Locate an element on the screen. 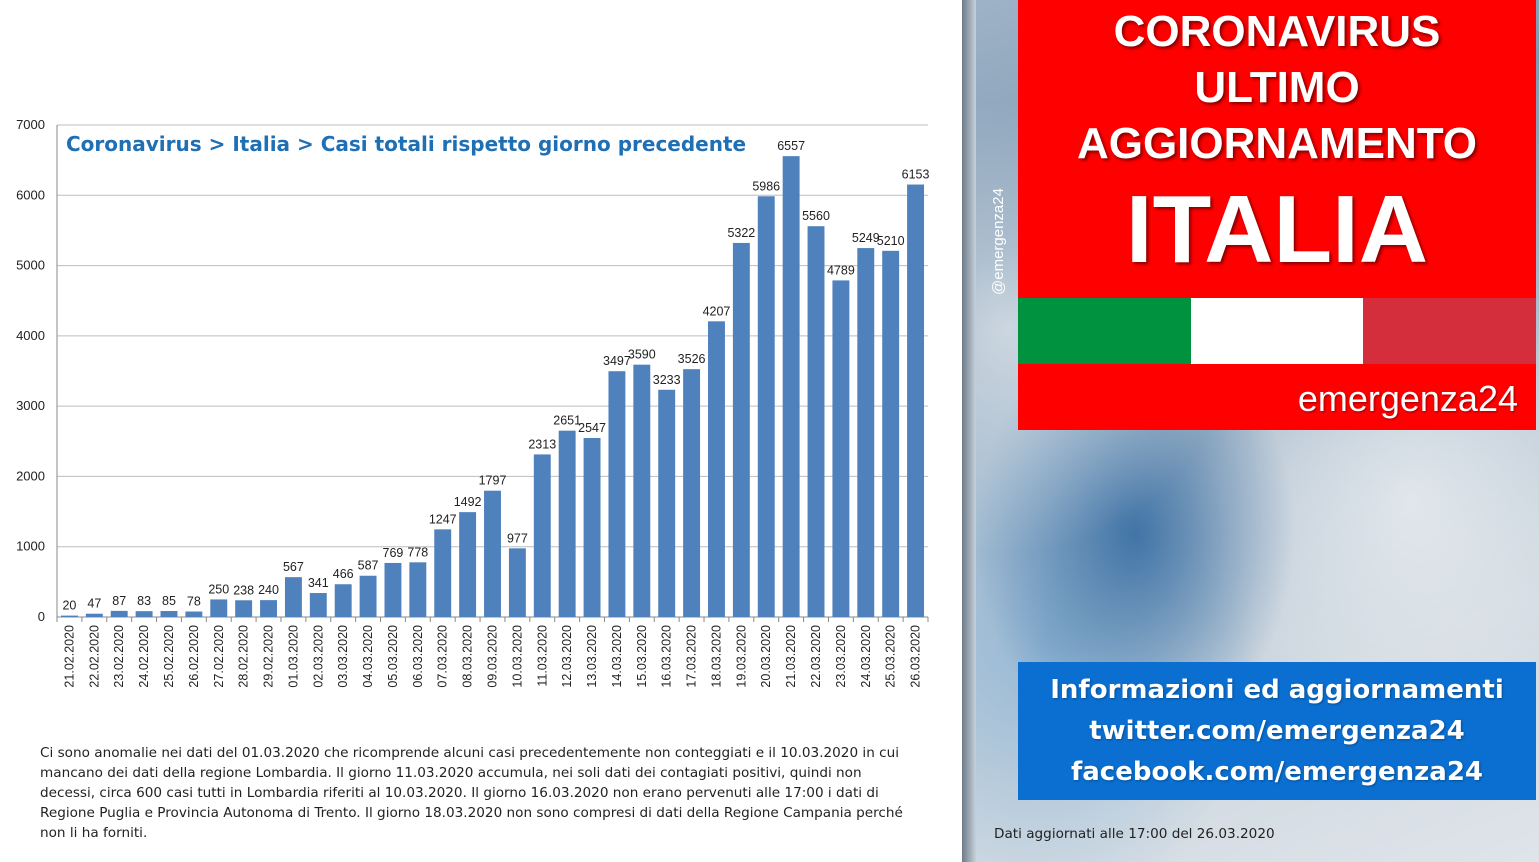 This screenshot has width=1539, height=862. headline-line-3: AGGIORNAMENTO is located at coordinates (1277, 143).